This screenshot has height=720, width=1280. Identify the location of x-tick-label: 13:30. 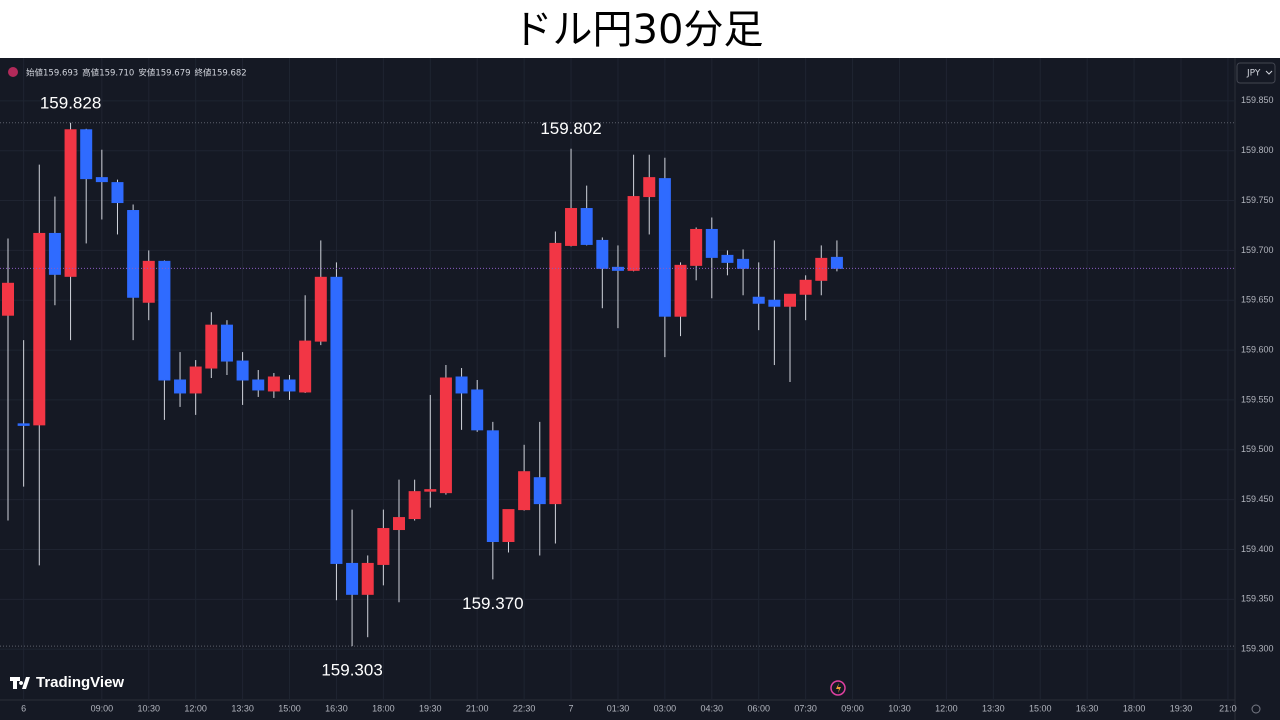
(242, 708).